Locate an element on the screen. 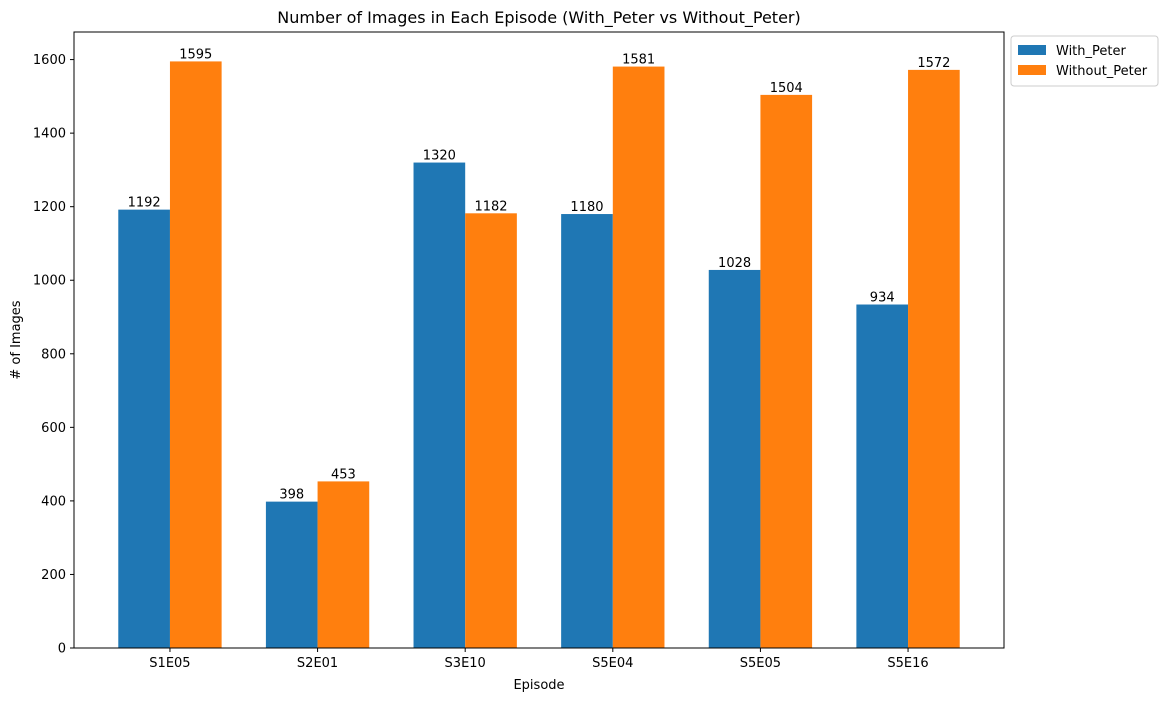 This screenshot has width=1168, height=705. legend-label-without-peter: Without_Peter is located at coordinates (1102, 71).